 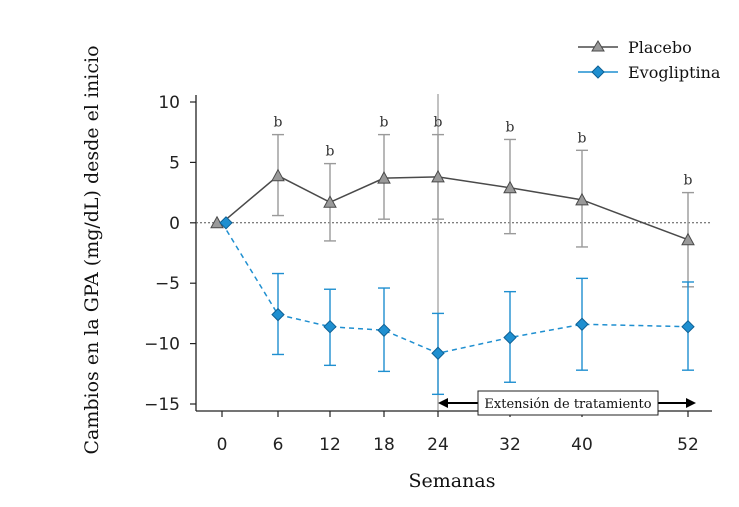 I want to click on y-tick-label: 0, so click(x=174, y=224).